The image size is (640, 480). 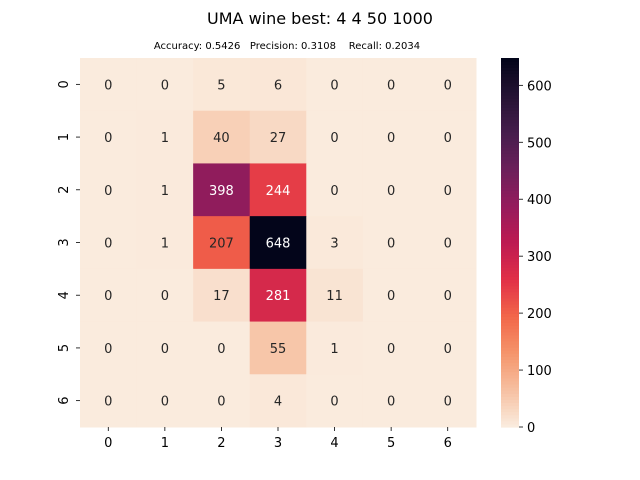 I want to click on cell-value-label: 207, so click(x=221, y=244).